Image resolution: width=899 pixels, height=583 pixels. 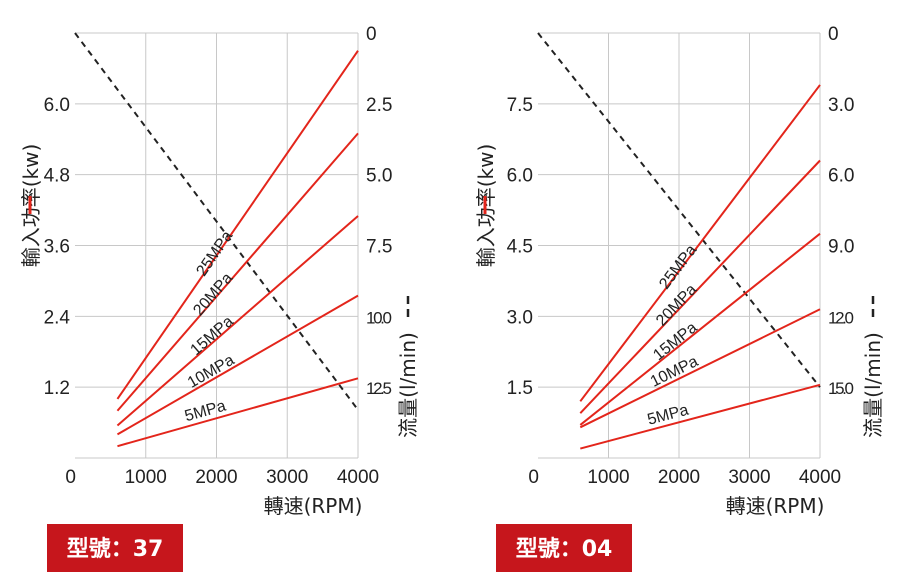 I want to click on model-badge-label: 型號：04, so click(x=564, y=549).